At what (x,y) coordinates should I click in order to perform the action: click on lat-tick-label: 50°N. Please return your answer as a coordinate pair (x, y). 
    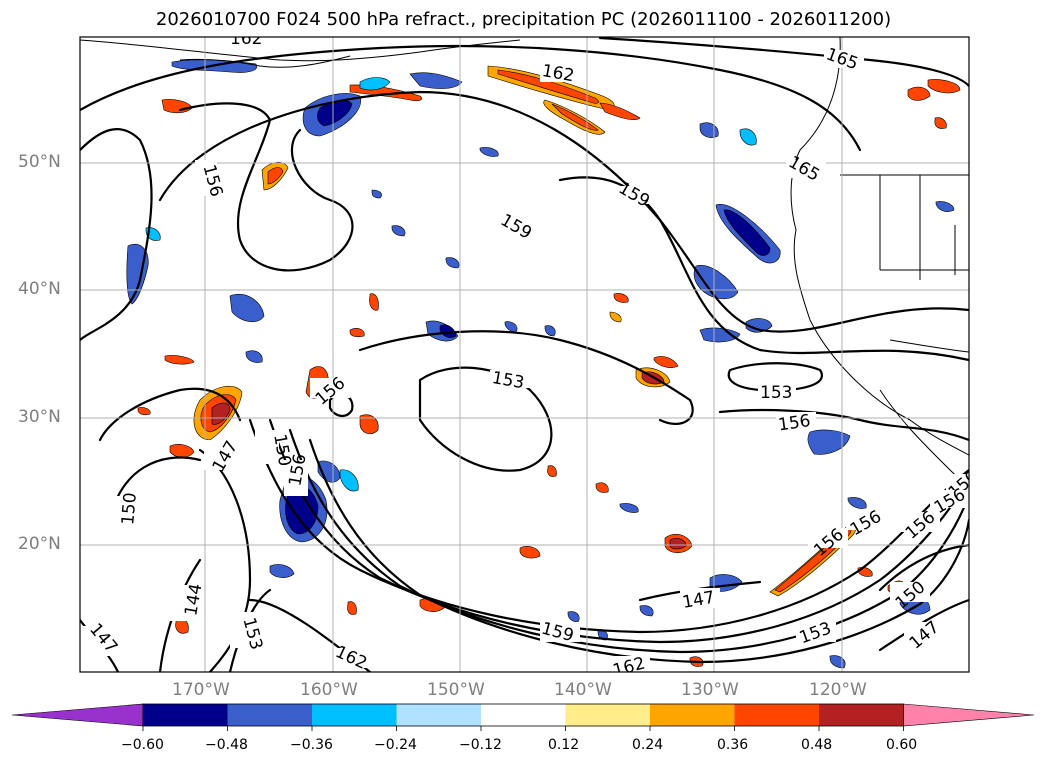
    Looking at the image, I should click on (39, 162).